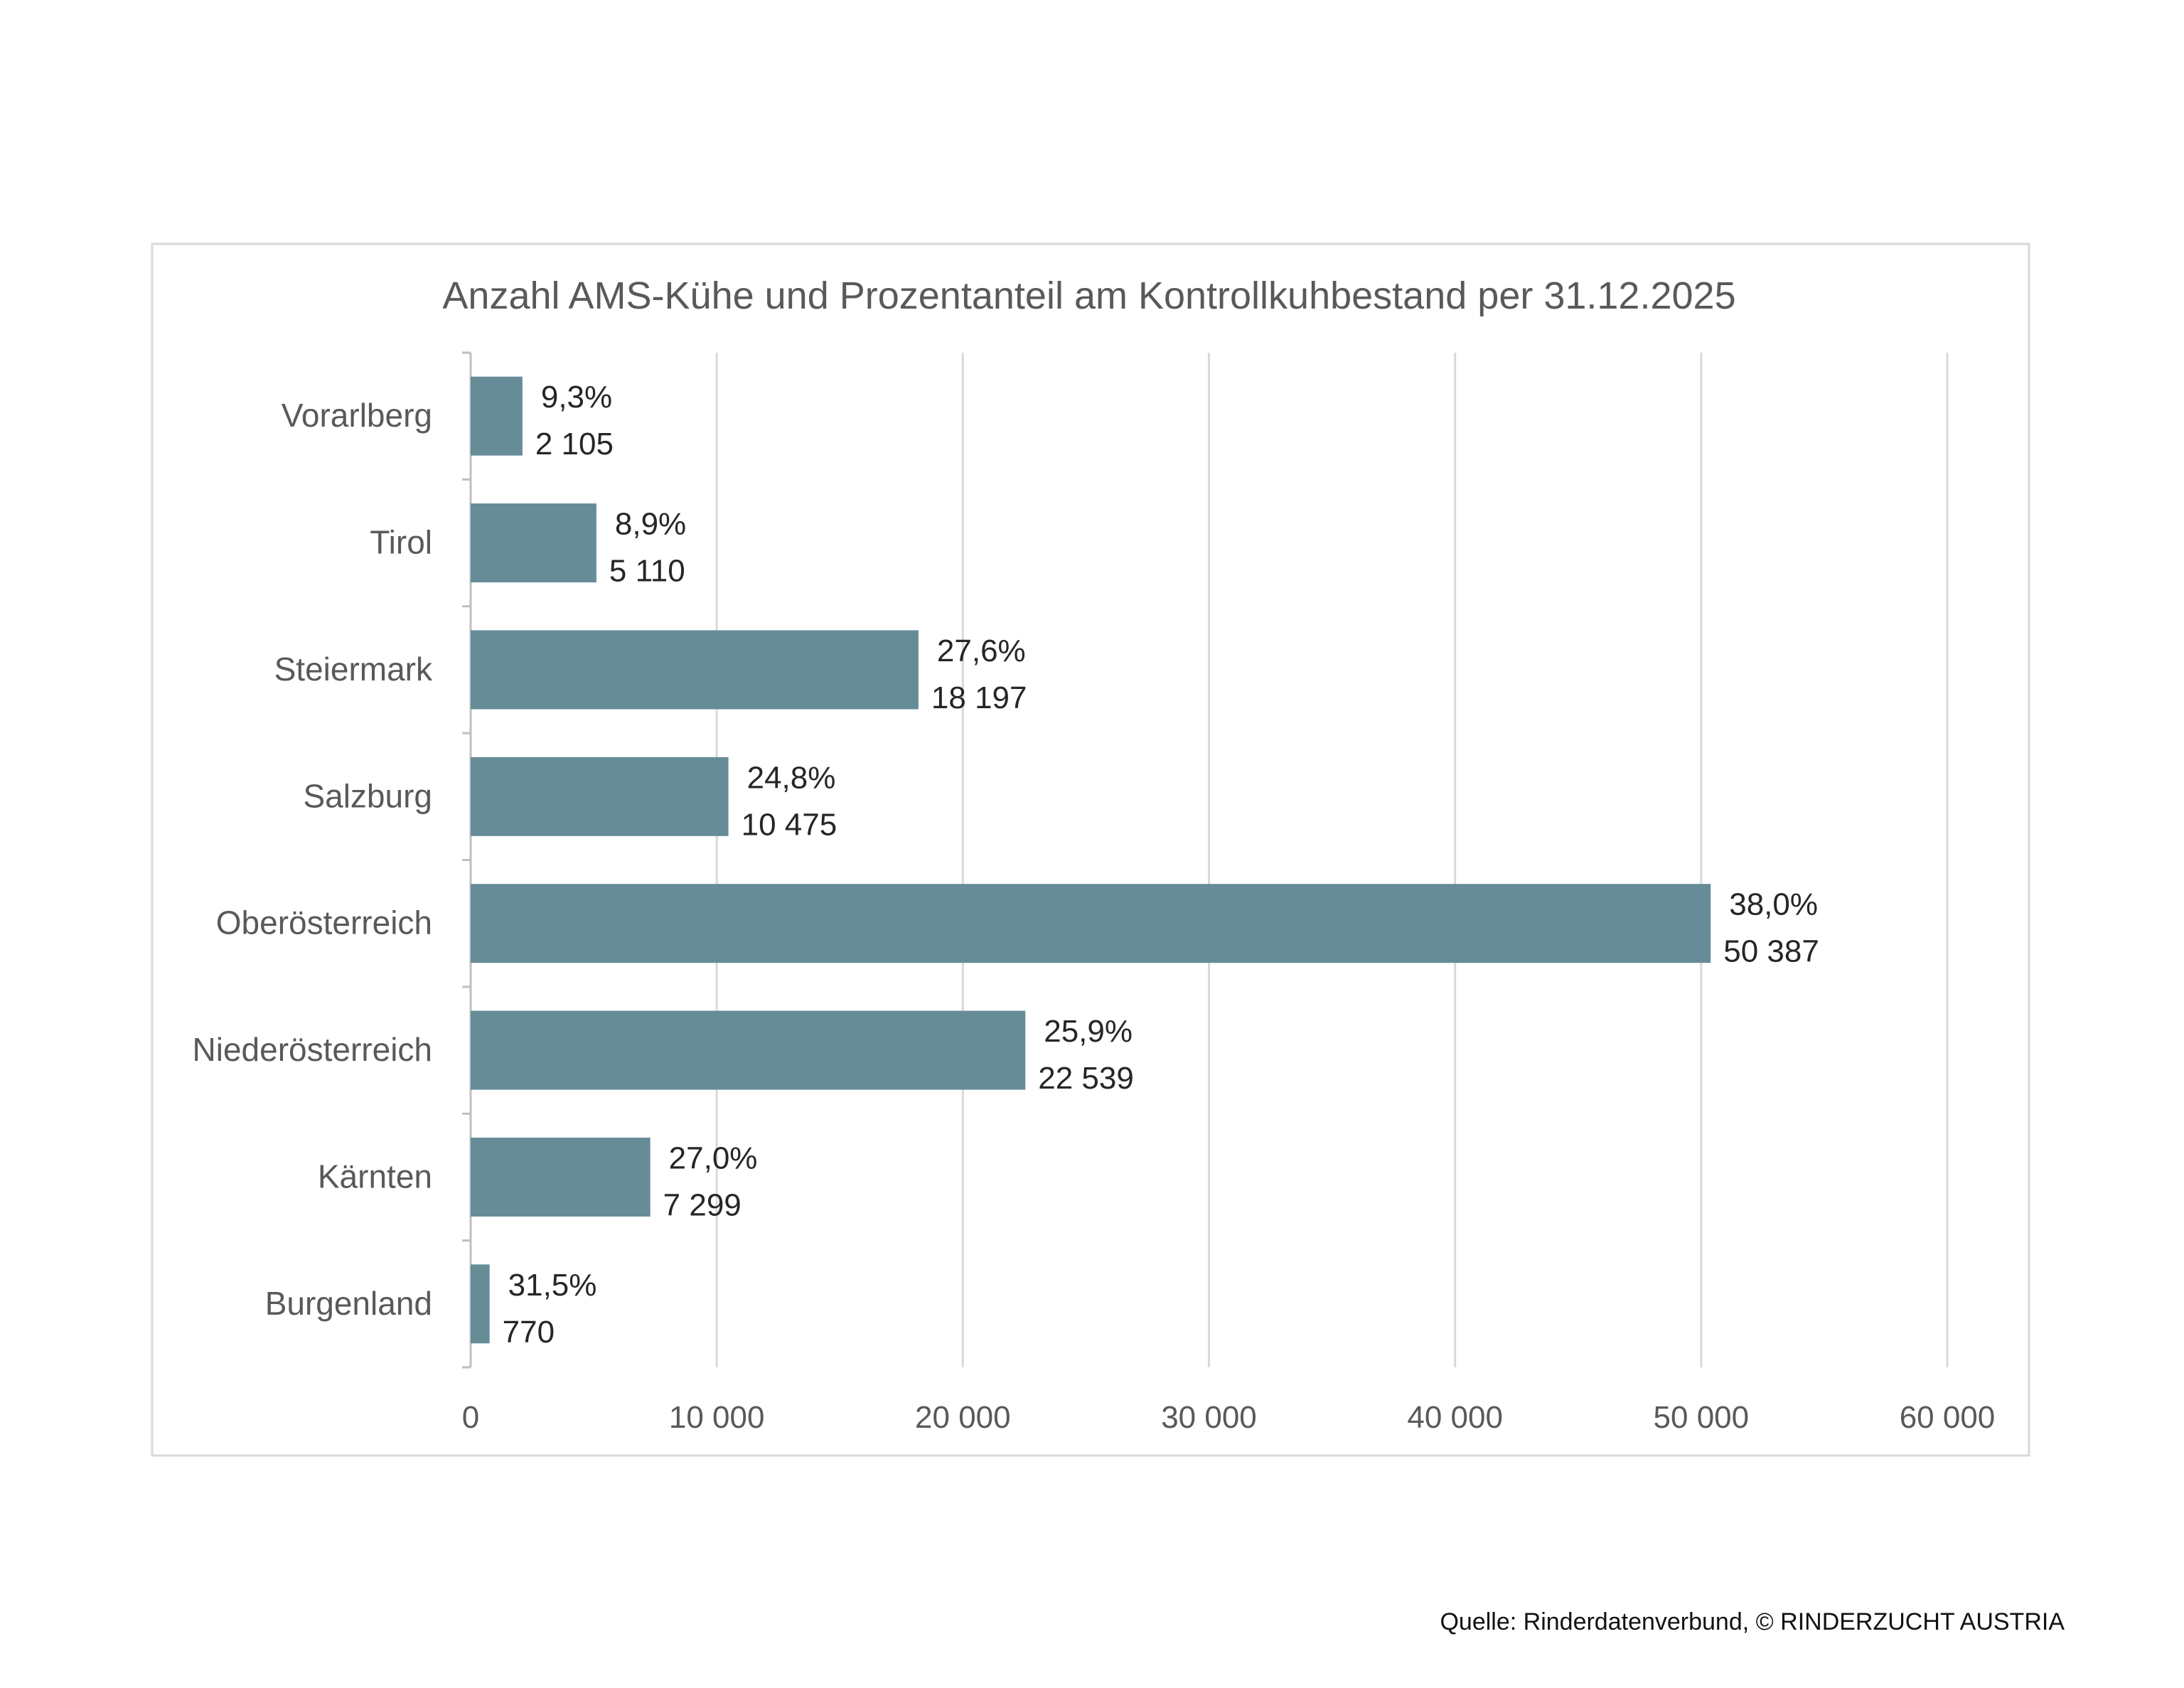  Describe the element at coordinates (1086, 1078) in the screenshot. I see `value-label: 22 539` at that location.